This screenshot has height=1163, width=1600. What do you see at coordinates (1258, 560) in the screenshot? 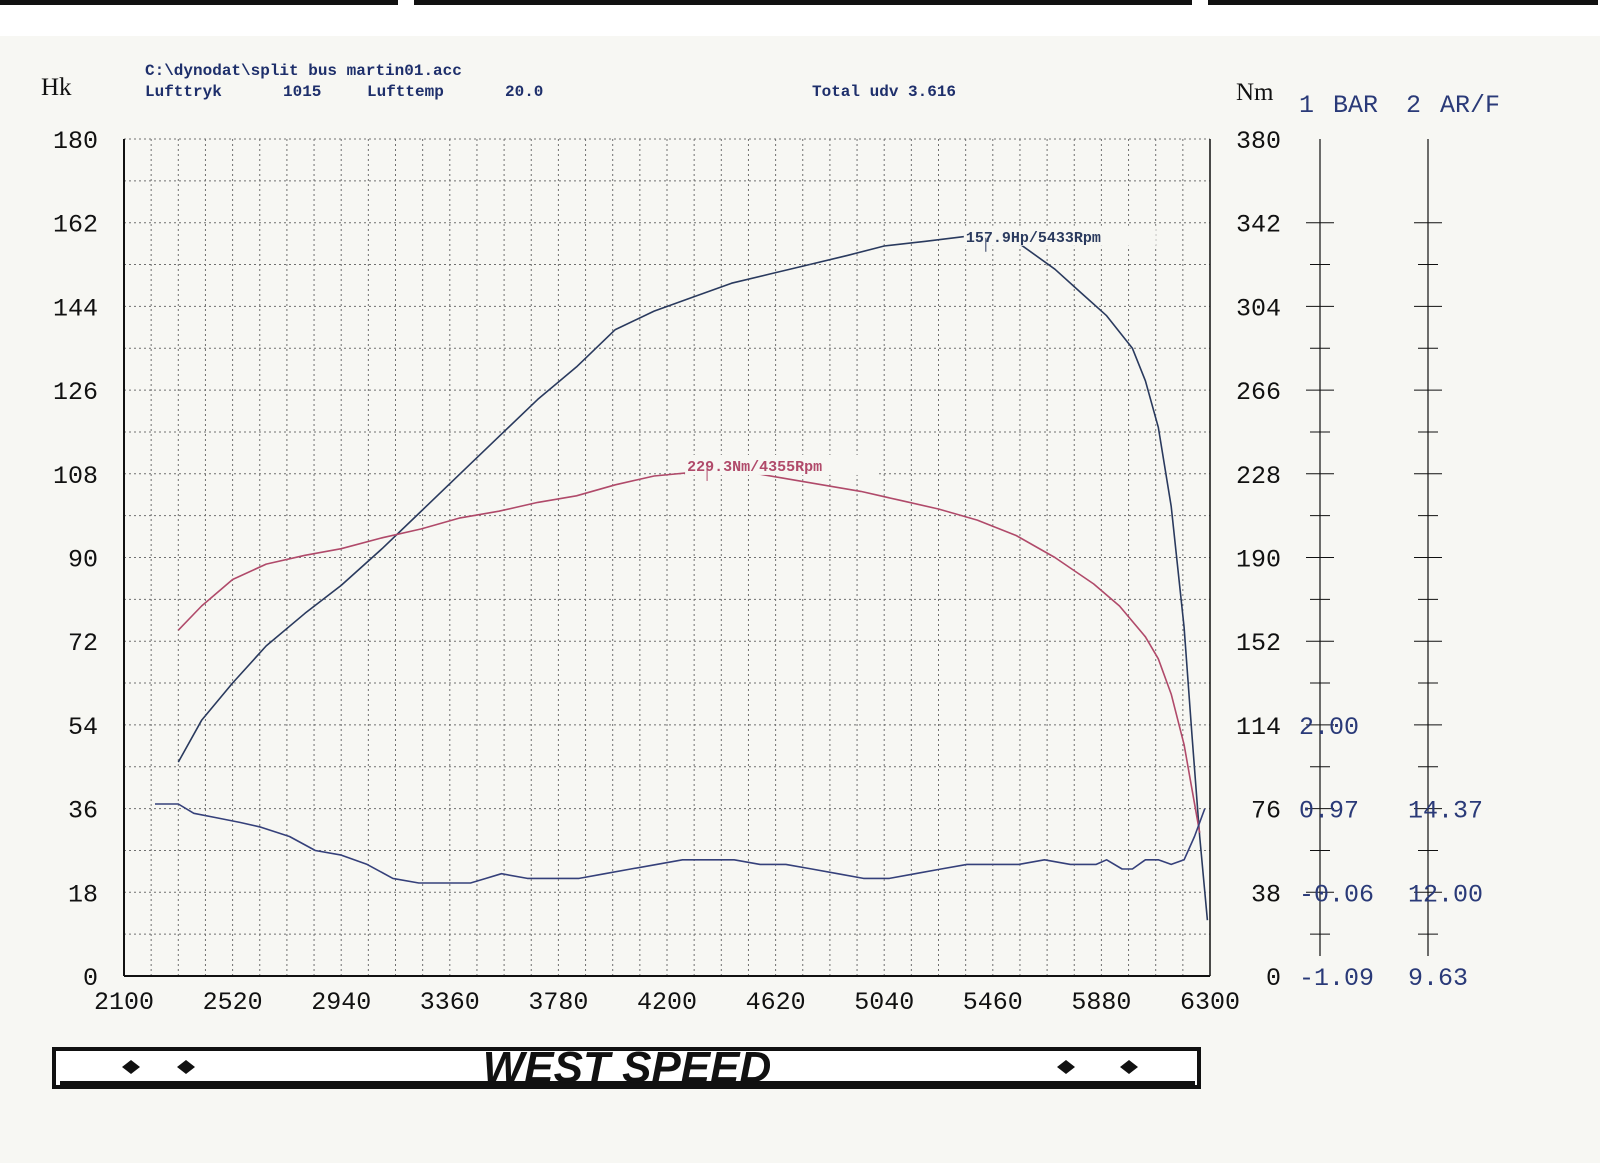
I see `right-tick-label: 190` at bounding box center [1258, 560].